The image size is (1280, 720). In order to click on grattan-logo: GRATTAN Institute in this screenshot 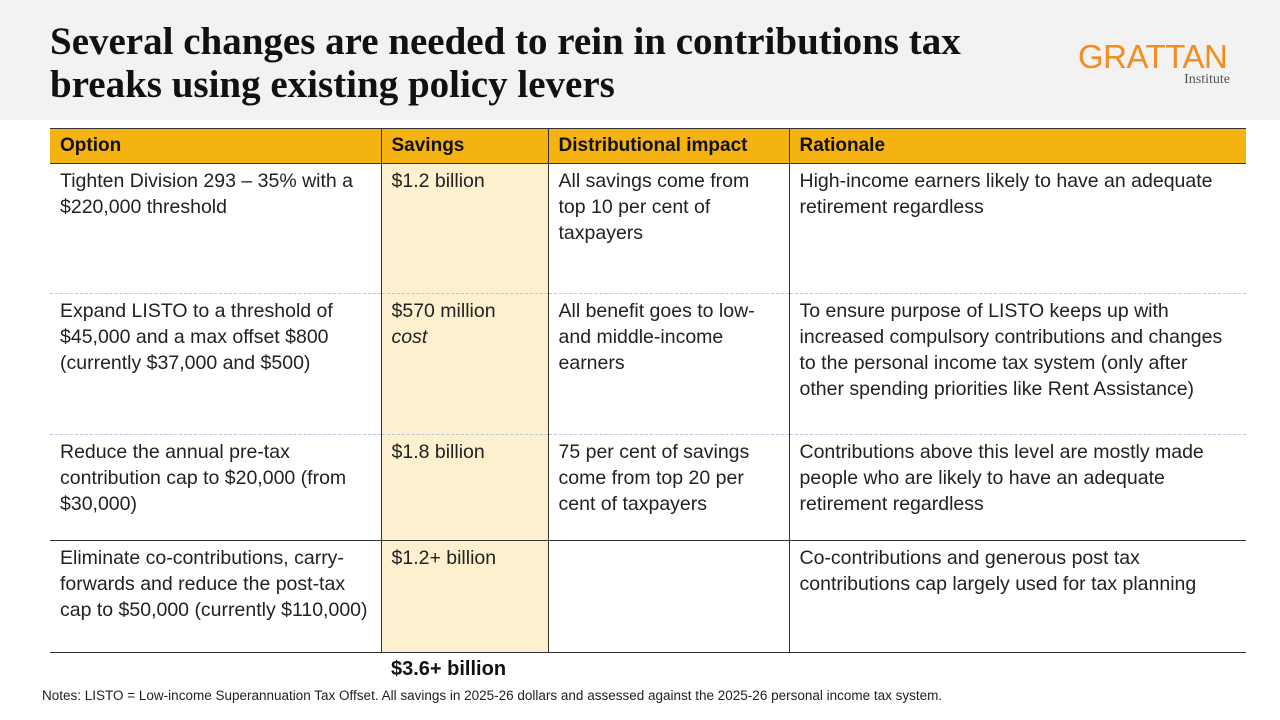, I will do `click(1155, 64)`.